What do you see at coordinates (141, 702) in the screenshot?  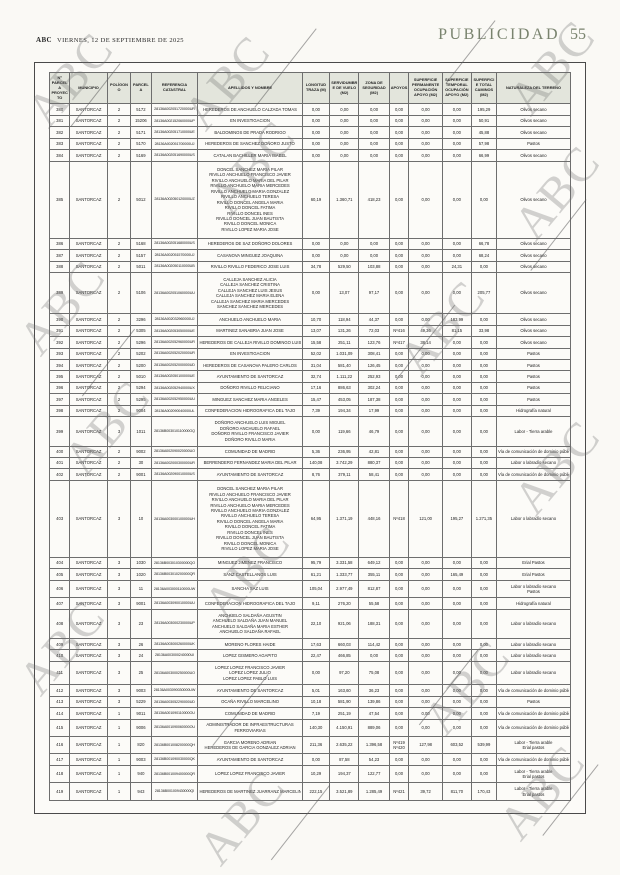 I see `cell-parcela: 5229` at bounding box center [141, 702].